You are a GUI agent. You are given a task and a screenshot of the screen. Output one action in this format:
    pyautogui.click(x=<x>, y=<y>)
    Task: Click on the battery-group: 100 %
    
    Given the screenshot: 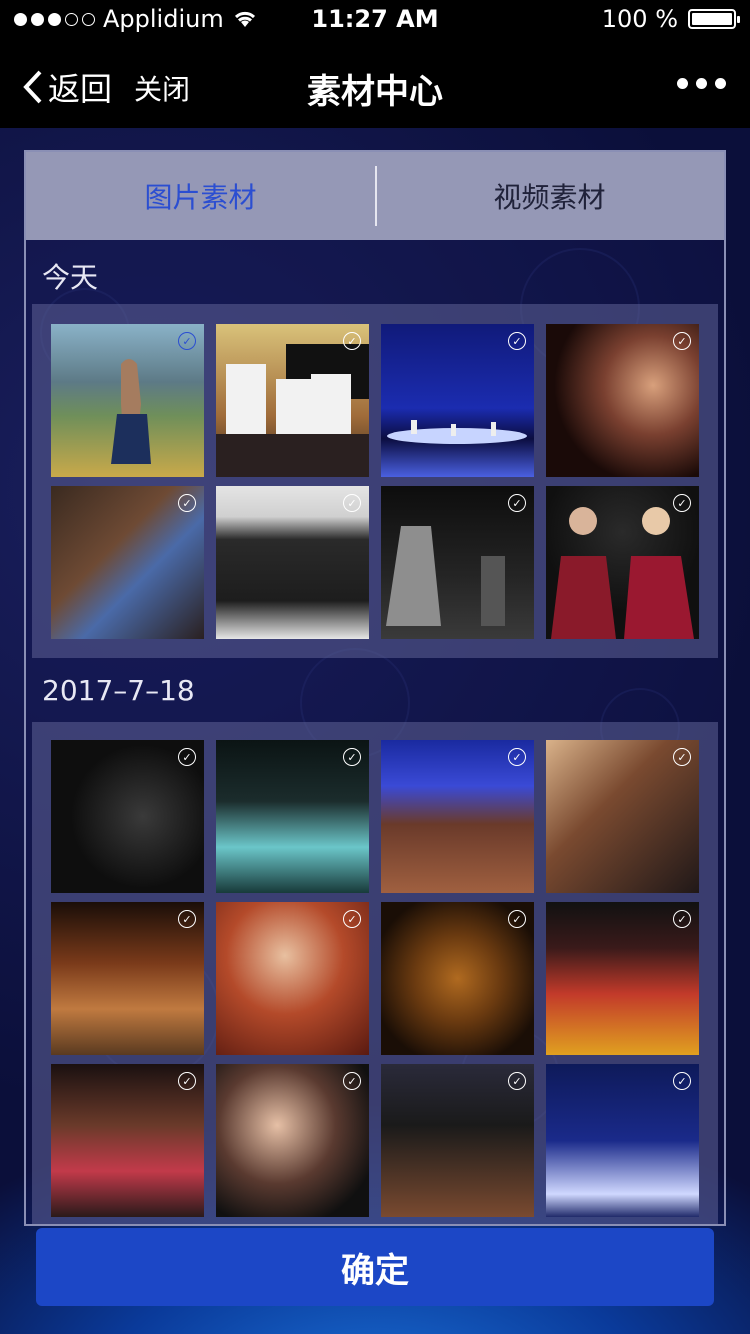 What is the action you would take?
    pyautogui.click(x=670, y=19)
    